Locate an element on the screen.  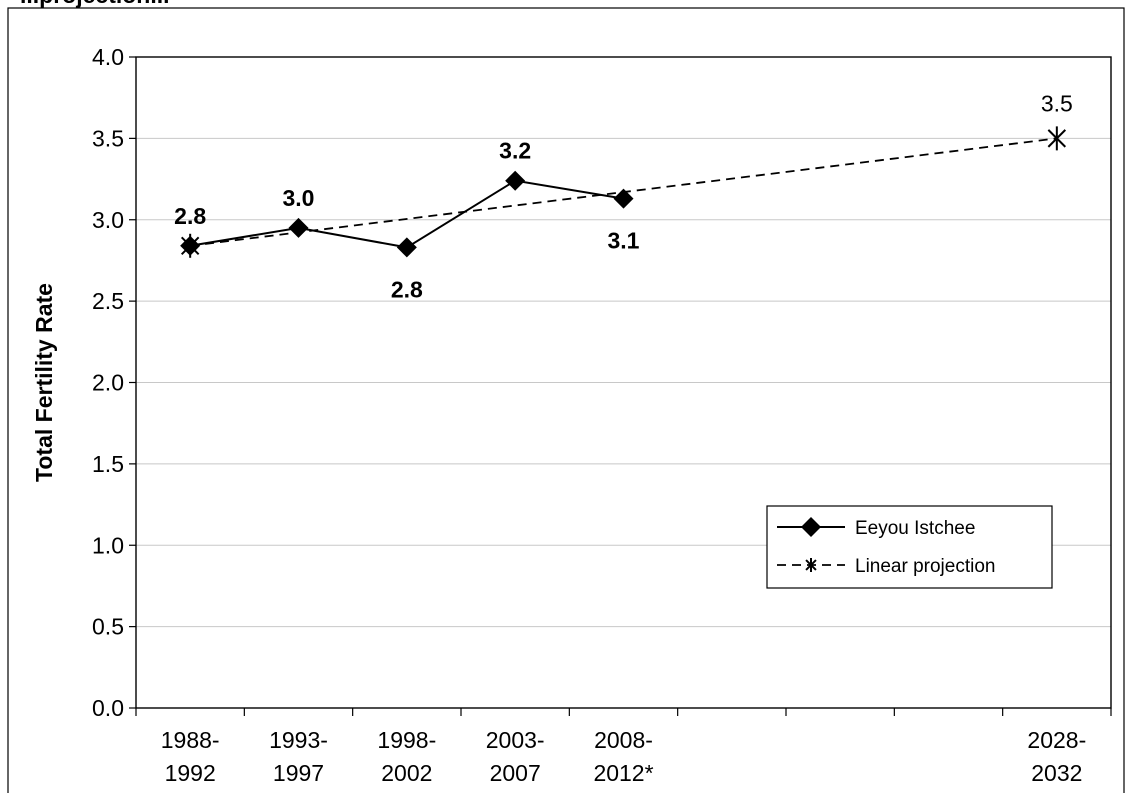
x-tick-label: 2002 is located at coordinates (406, 773).